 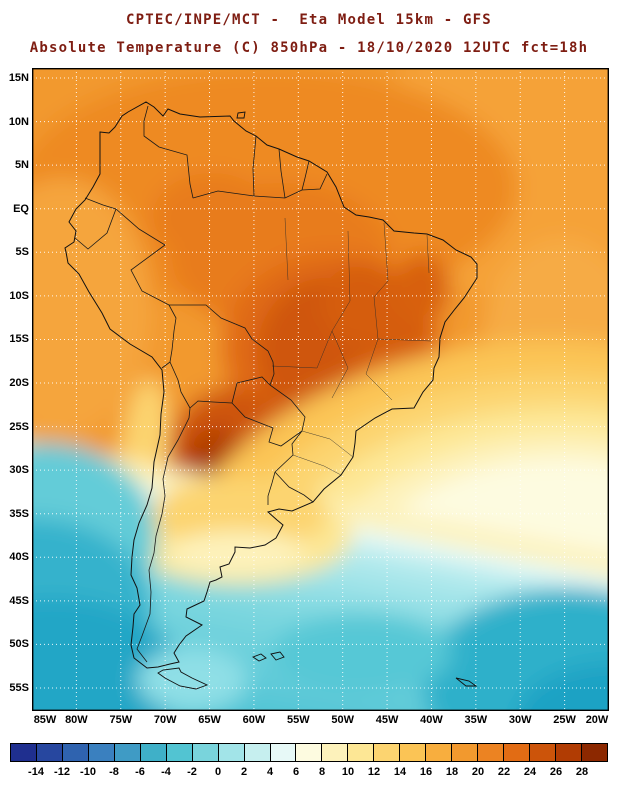 What do you see at coordinates (452, 772) in the screenshot?
I see `colorbar-tick-label: 18` at bounding box center [452, 772].